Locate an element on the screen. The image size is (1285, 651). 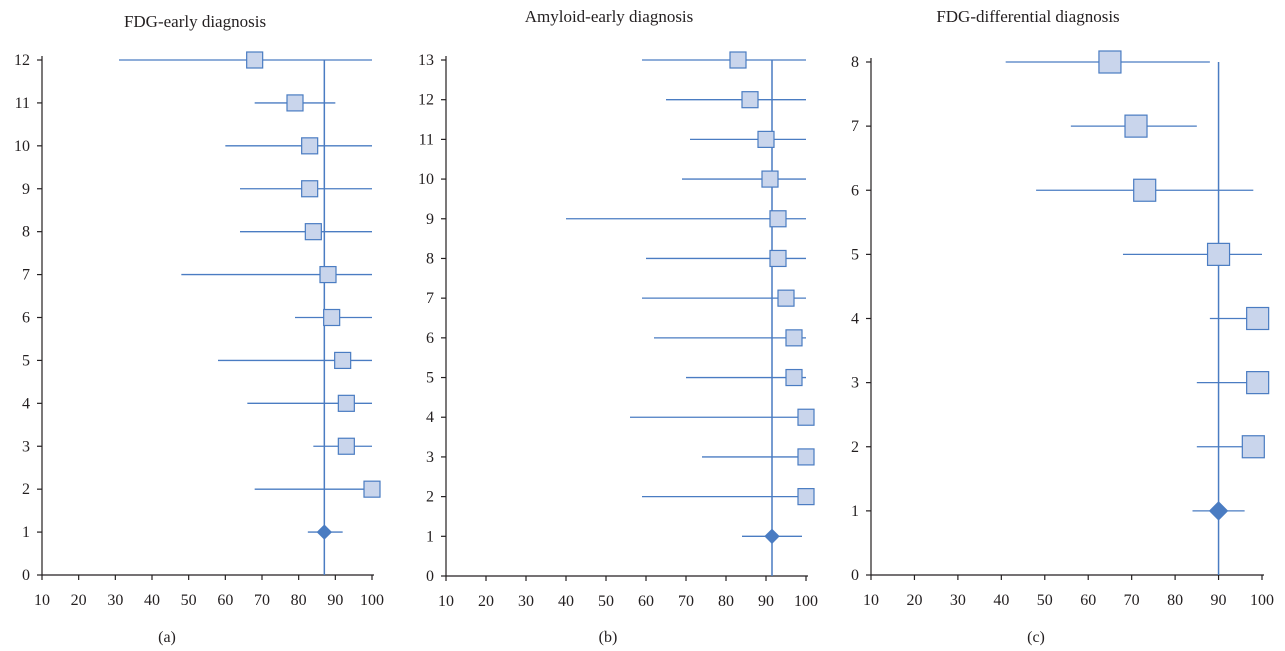
panel-a-pooled-diamond is located at coordinates (324, 532).